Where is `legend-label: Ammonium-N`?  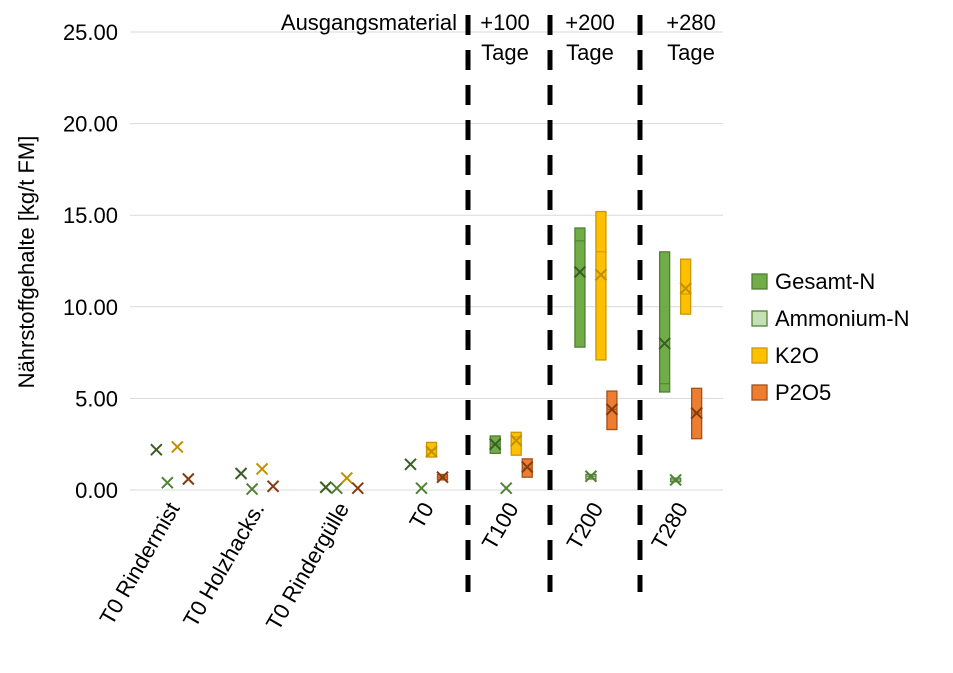
legend-label: Ammonium-N is located at coordinates (842, 318).